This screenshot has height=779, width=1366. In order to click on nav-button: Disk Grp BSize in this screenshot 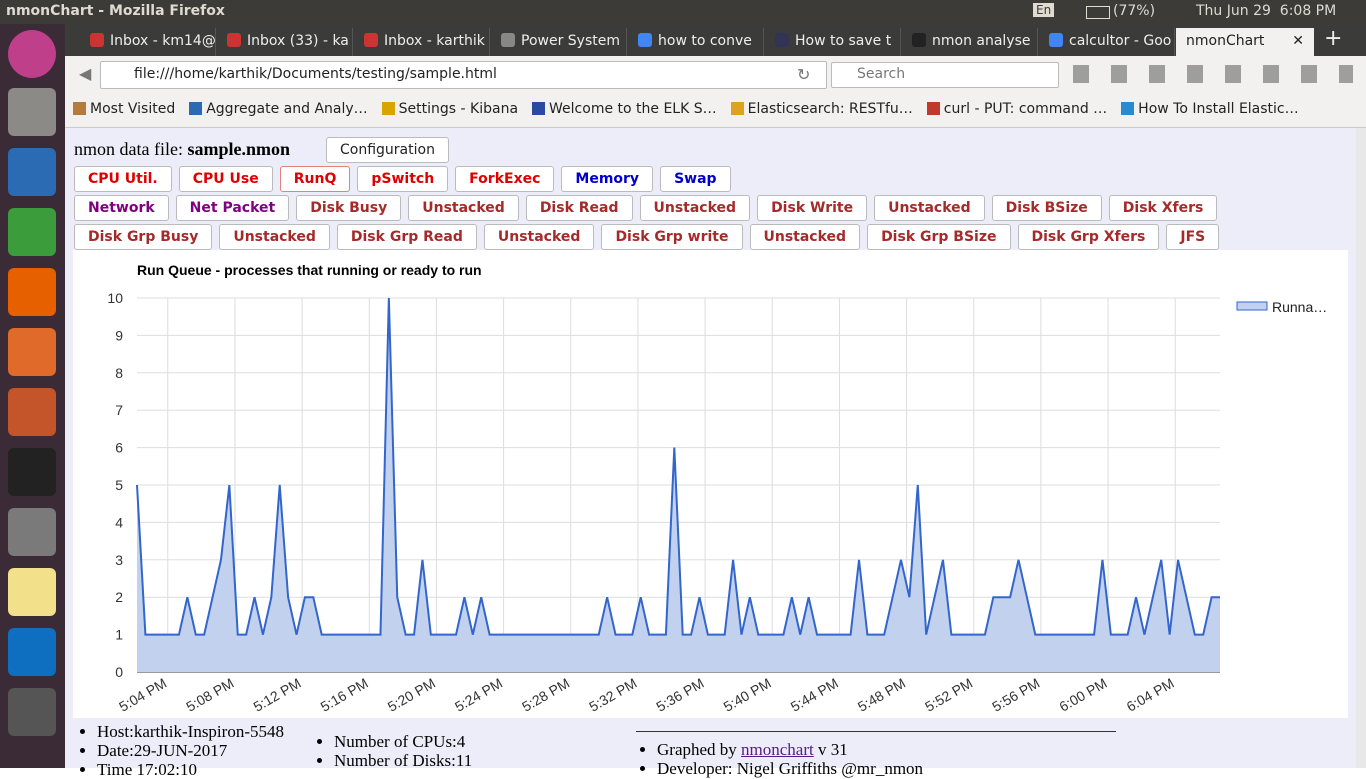, I will do `click(939, 237)`.